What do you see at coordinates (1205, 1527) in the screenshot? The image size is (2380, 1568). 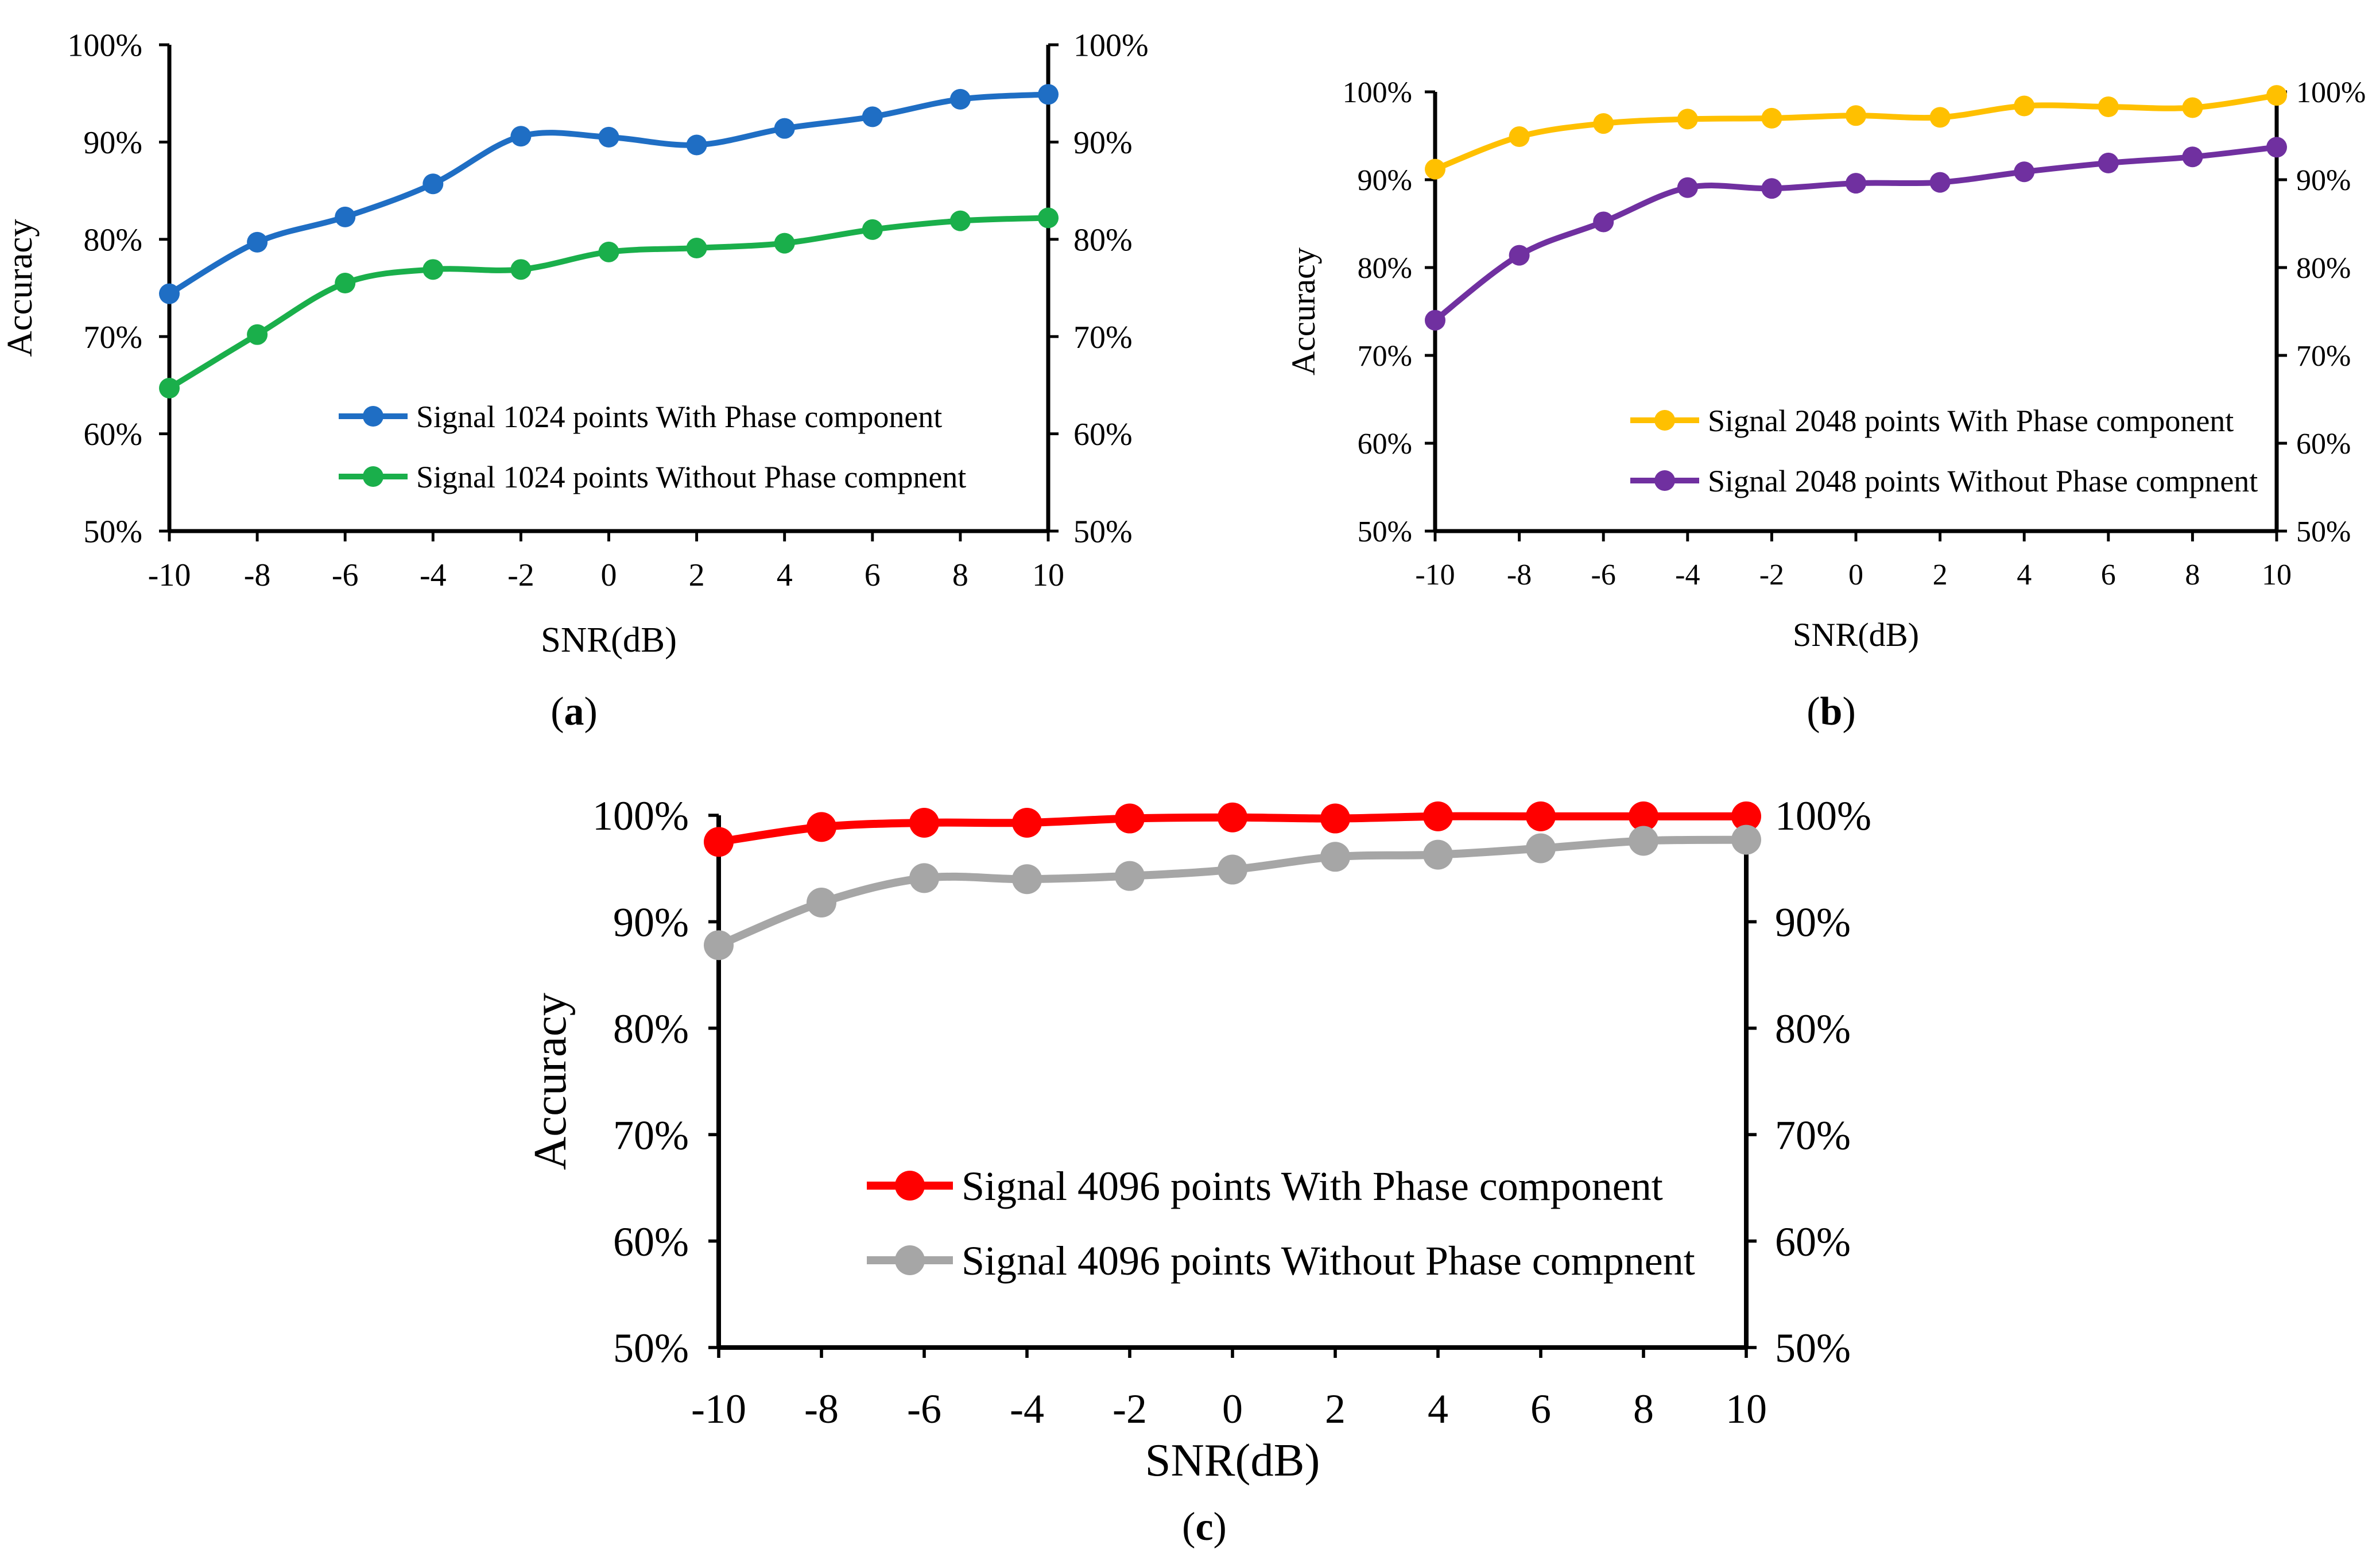 I see `caption-c: (c)` at bounding box center [1205, 1527].